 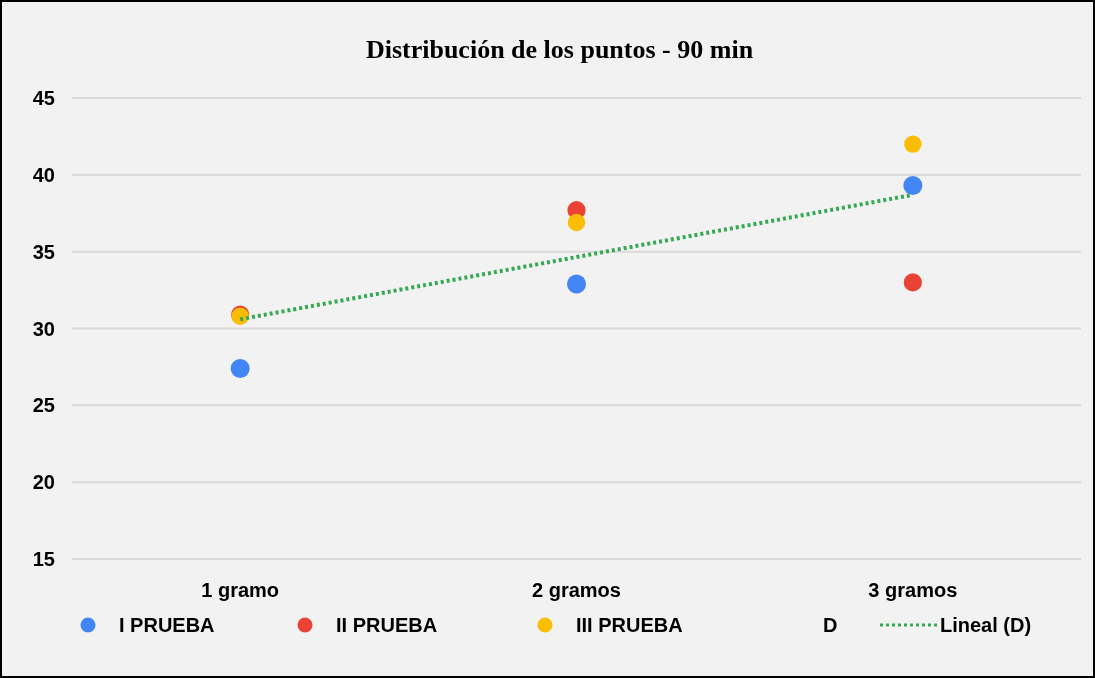 I want to click on x-tick-label: 3 gramos, so click(x=913, y=590).